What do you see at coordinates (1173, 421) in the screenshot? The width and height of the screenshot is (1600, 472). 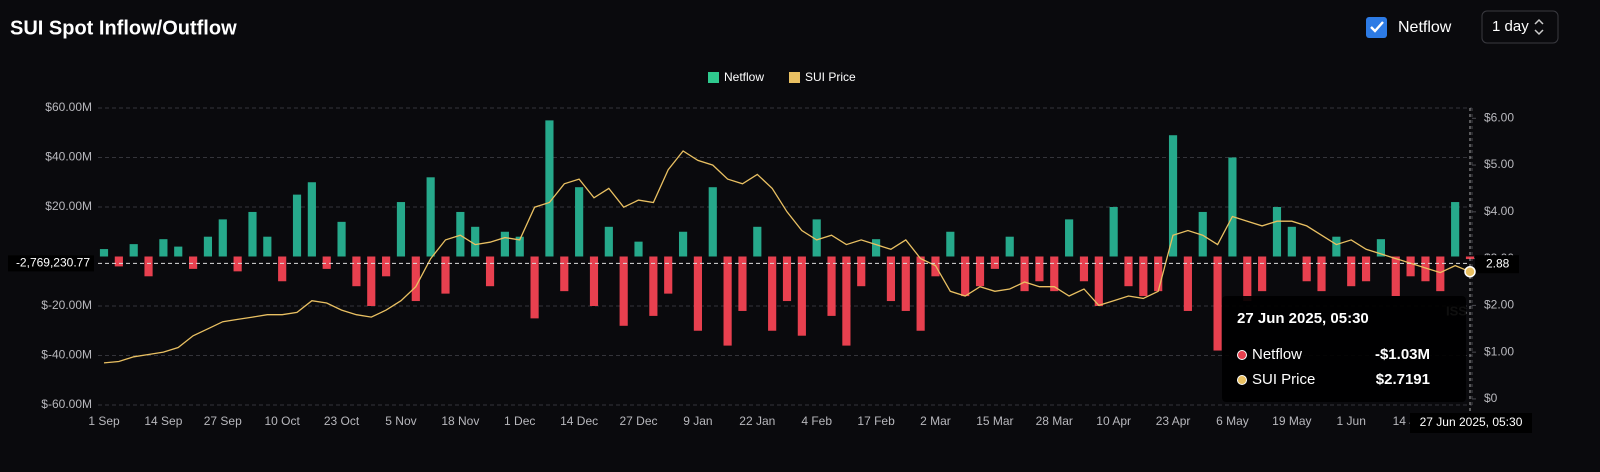 I see `x-tick-label: 23 Apr` at bounding box center [1173, 421].